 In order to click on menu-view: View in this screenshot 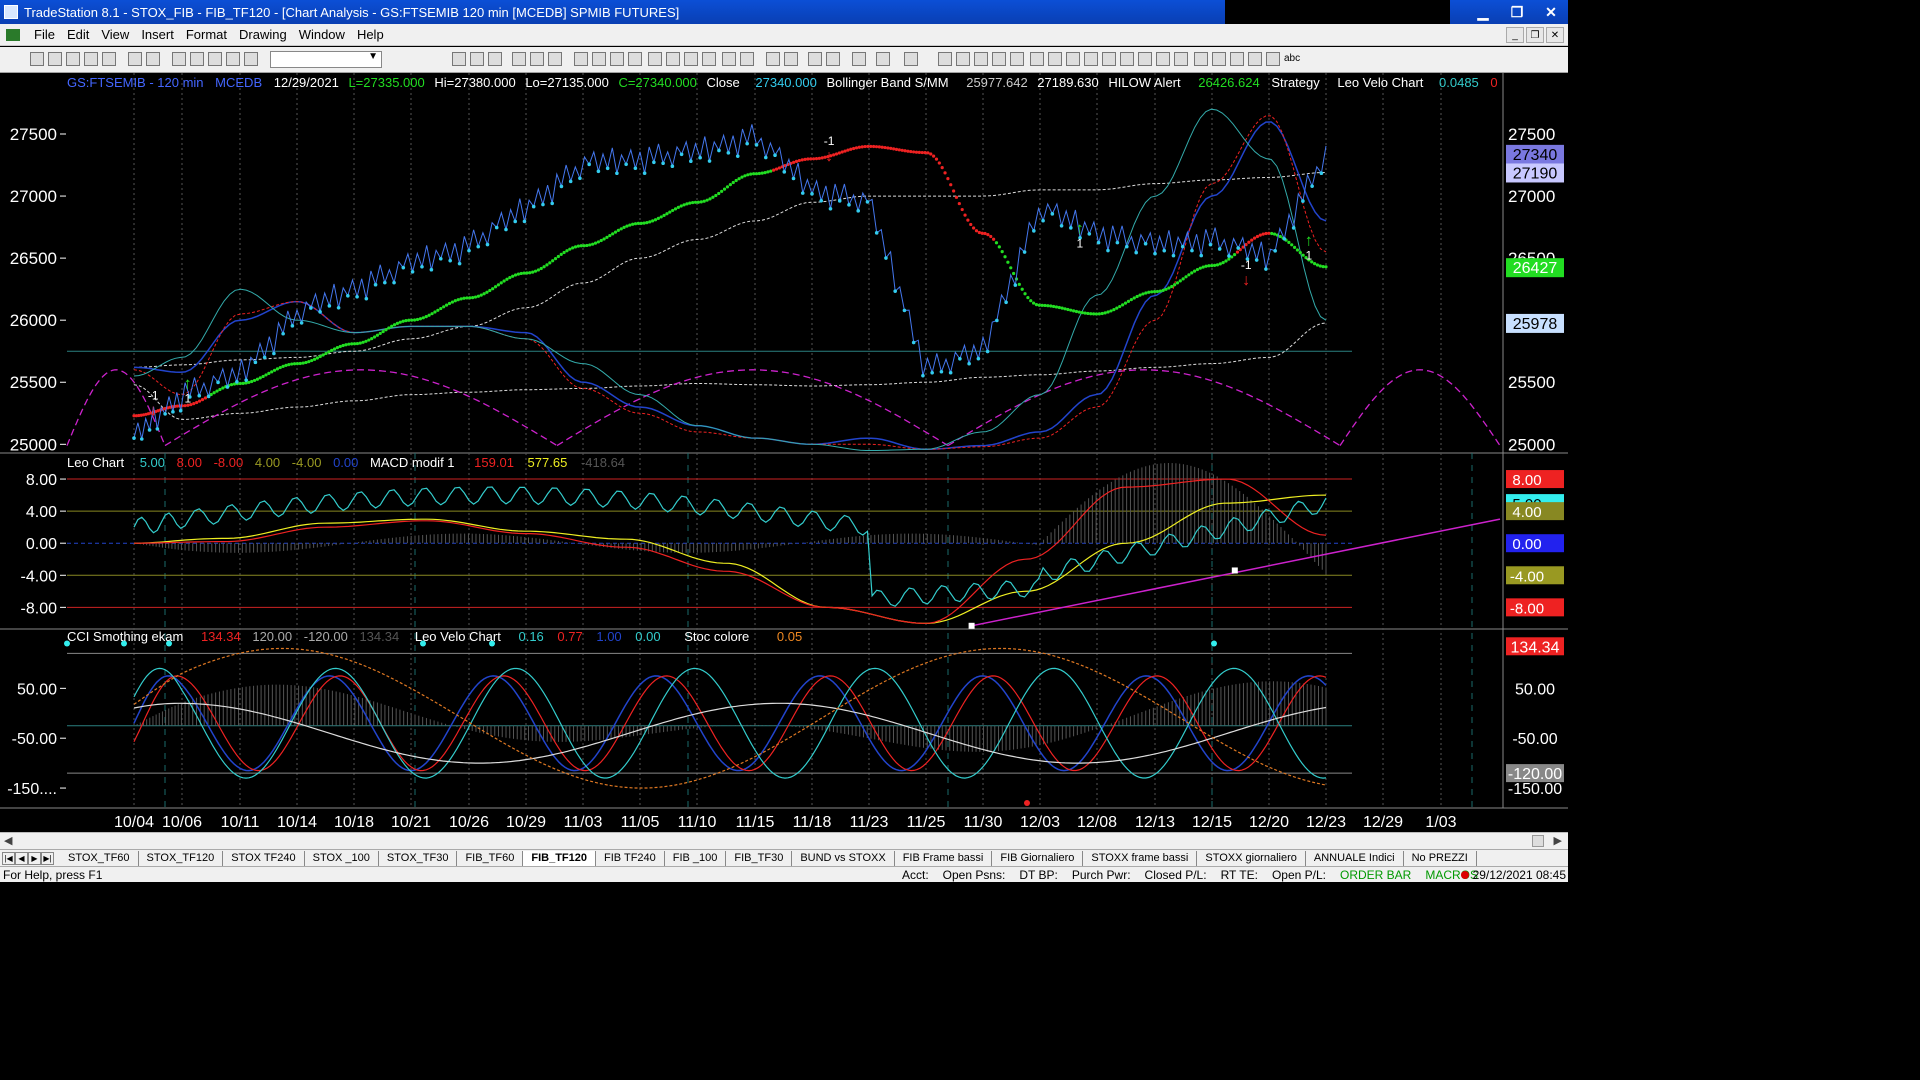, I will do `click(115, 34)`.